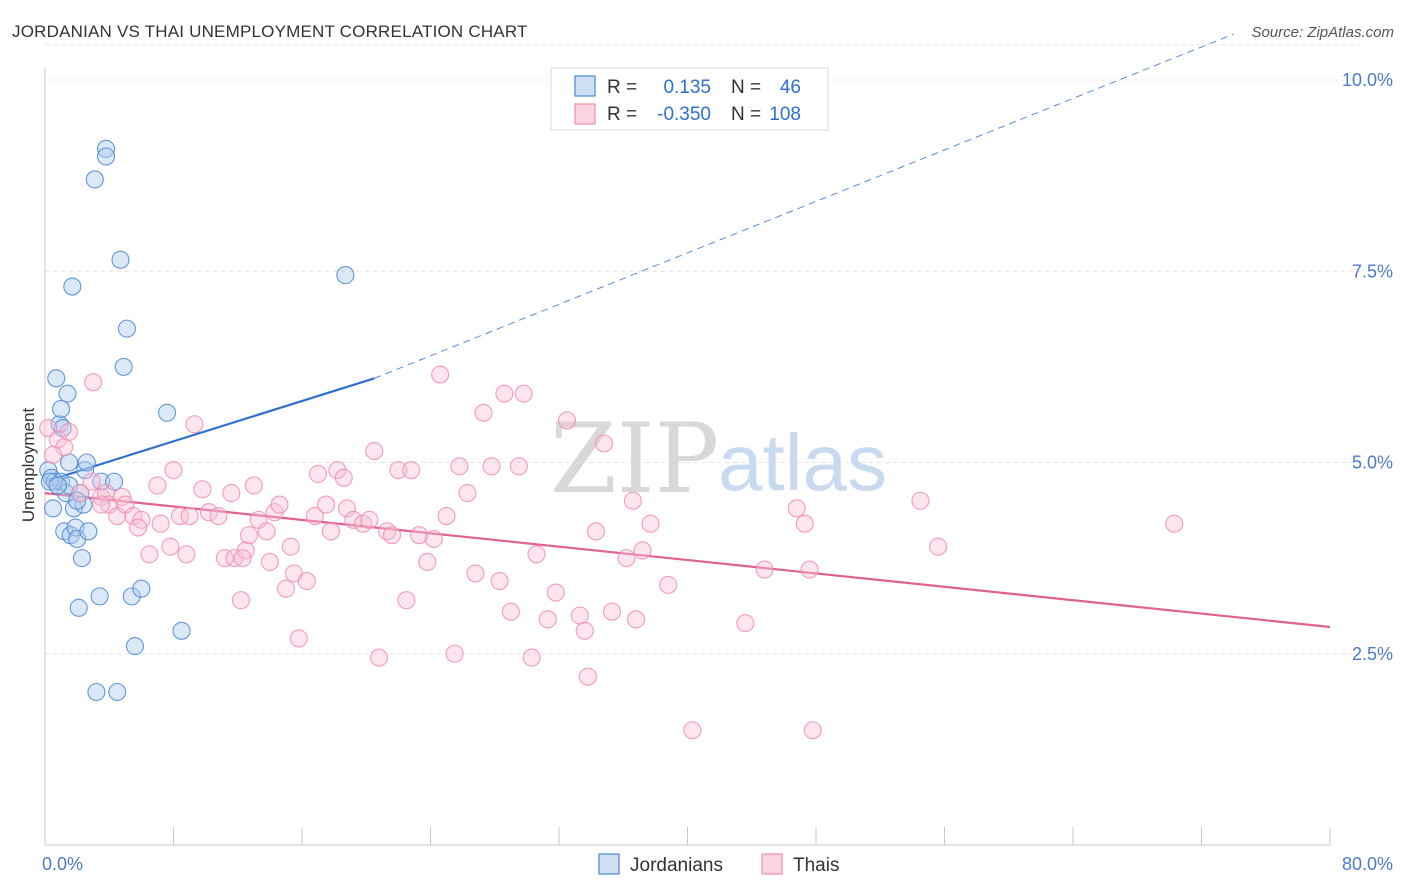  Describe the element at coordinates (1367, 80) in the screenshot. I see `y-tick-label-3: 10.0%` at that location.